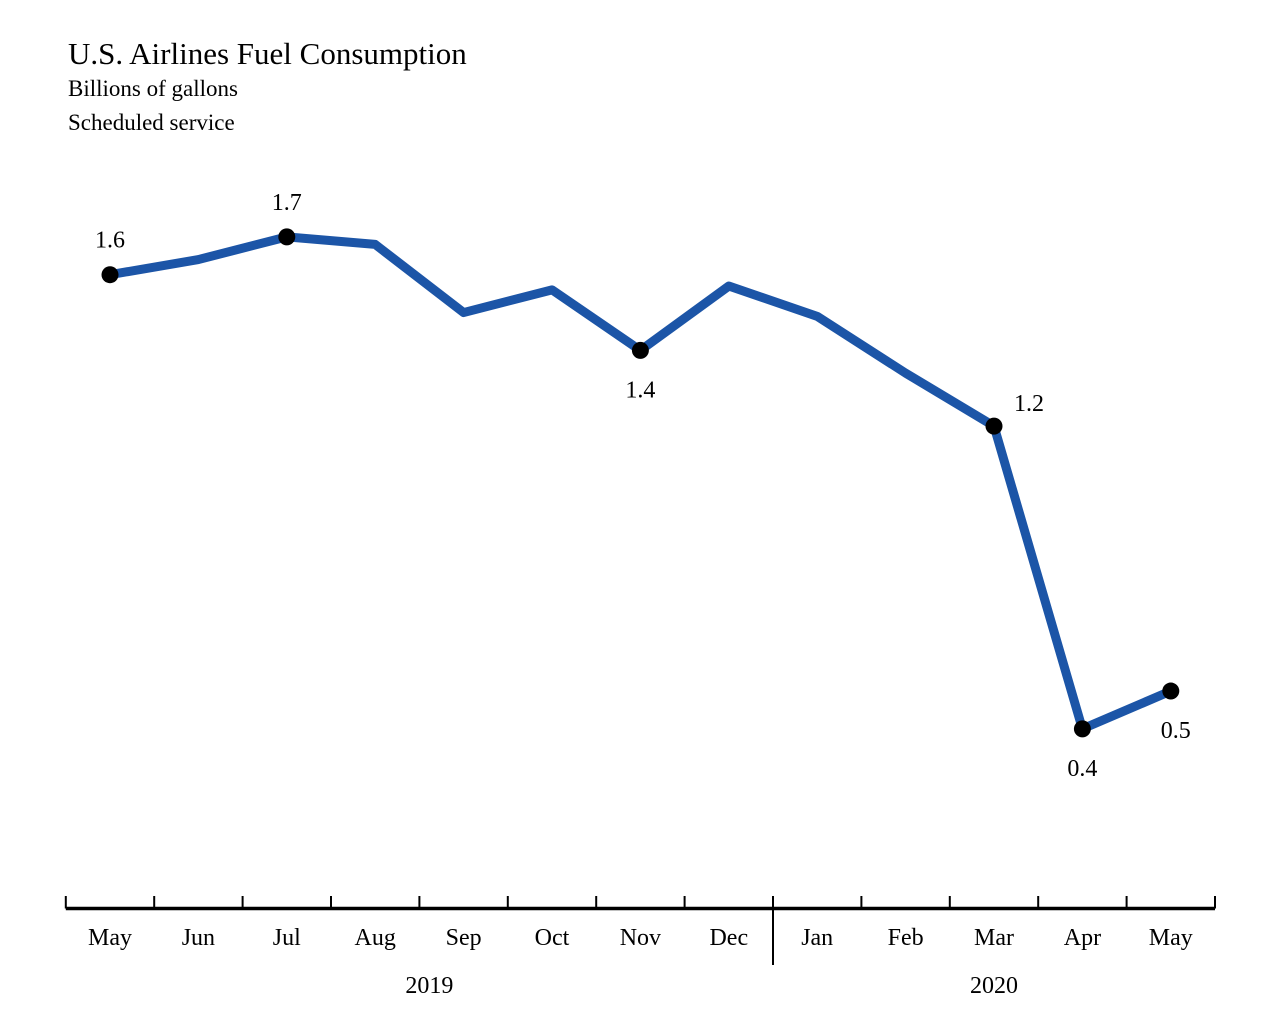  I want to click on data-point-label: 1.6, so click(110, 241).